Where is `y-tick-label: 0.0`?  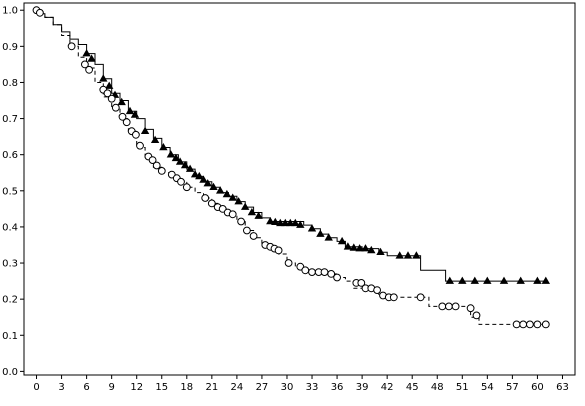 y-tick-label: 0.0 is located at coordinates (10, 372).